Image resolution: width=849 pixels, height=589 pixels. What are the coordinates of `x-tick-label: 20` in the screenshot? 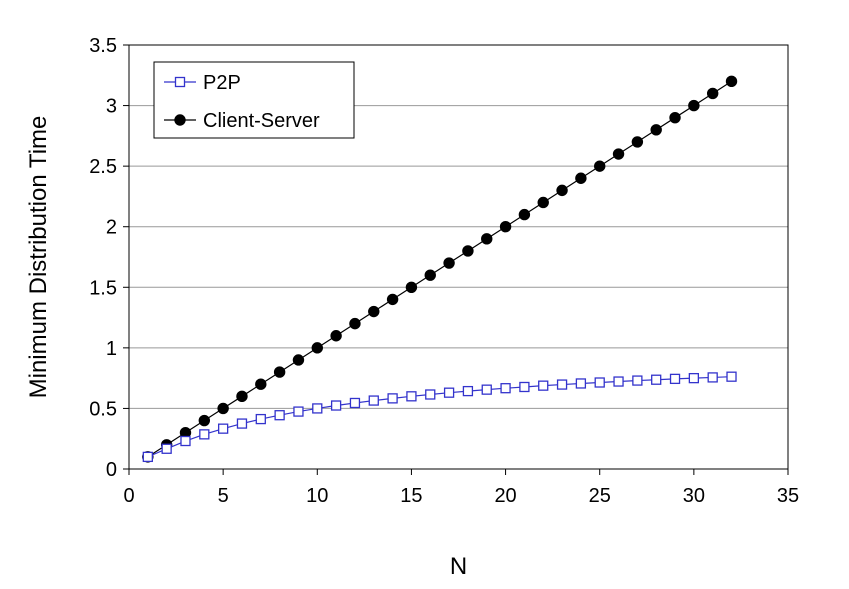 It's located at (505, 496).